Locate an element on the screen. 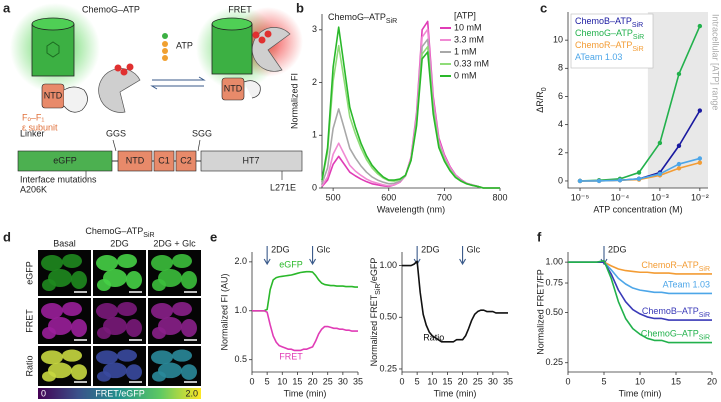 The image size is (721, 402). y-axis-label-rest: /eGFP is located at coordinates (374, 271).